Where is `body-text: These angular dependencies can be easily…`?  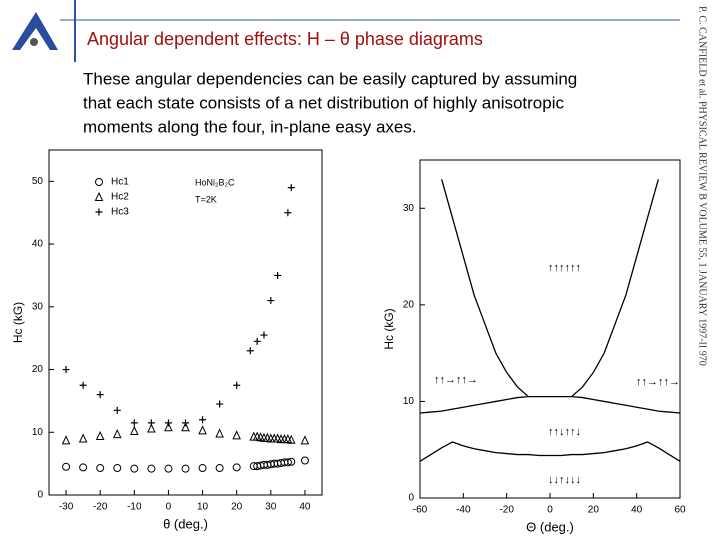 body-text: These angular dependencies can be easily… is located at coordinates (330, 78).